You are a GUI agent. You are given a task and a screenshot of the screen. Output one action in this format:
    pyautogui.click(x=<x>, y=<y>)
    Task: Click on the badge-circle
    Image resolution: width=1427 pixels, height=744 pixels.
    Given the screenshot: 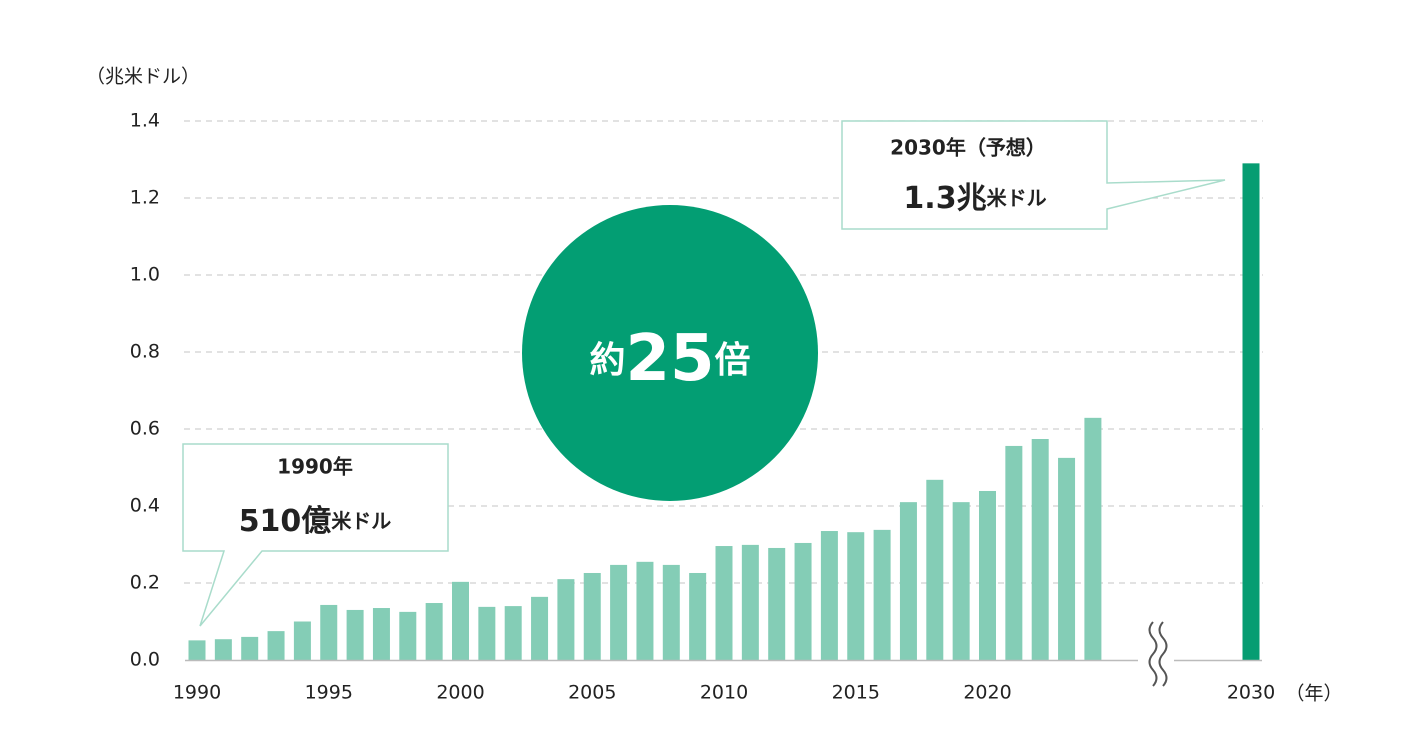 What is the action you would take?
    pyautogui.click(x=670, y=353)
    